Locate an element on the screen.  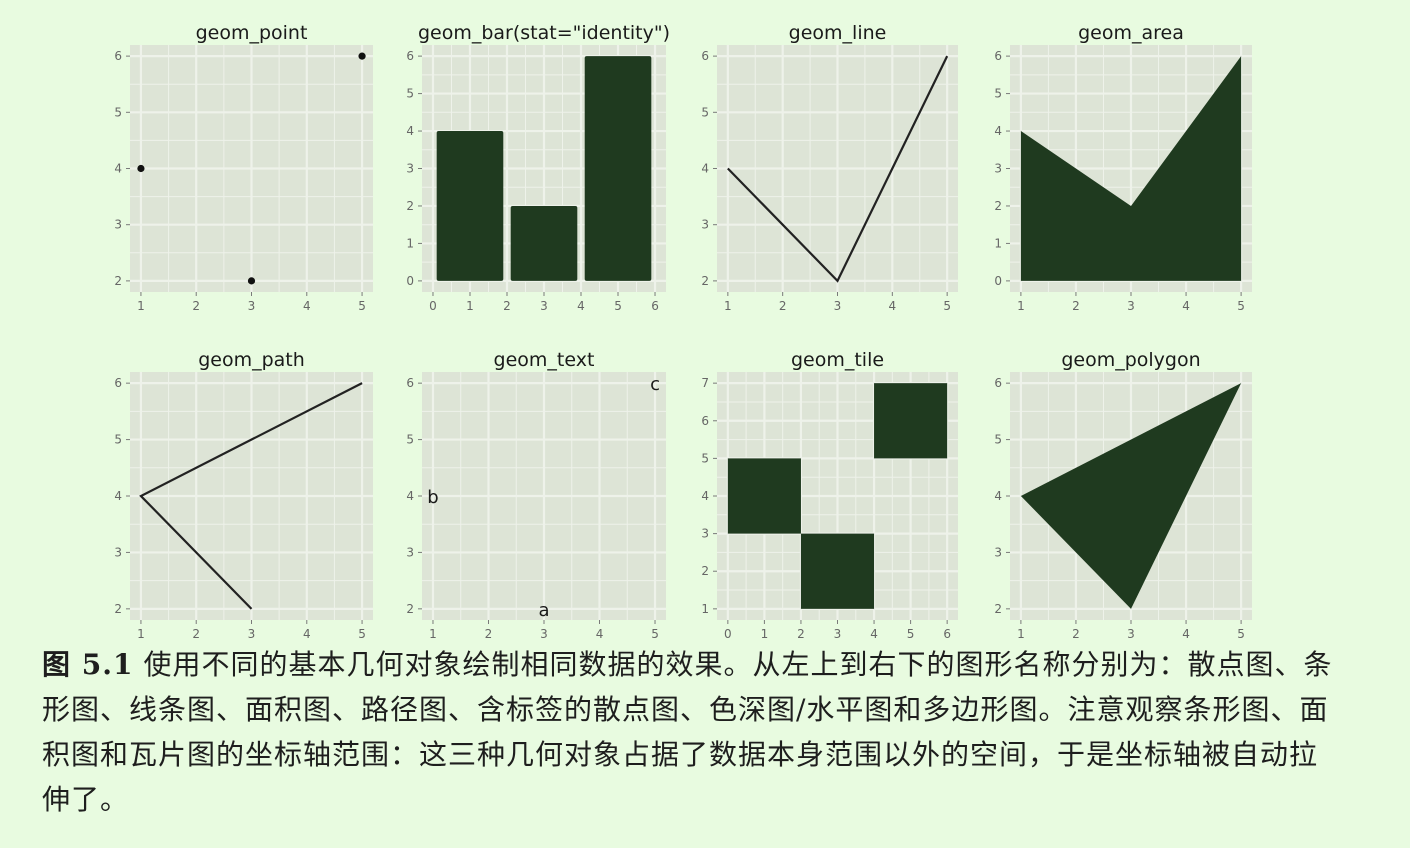
x-tick-label: 6 is located at coordinates (947, 633).